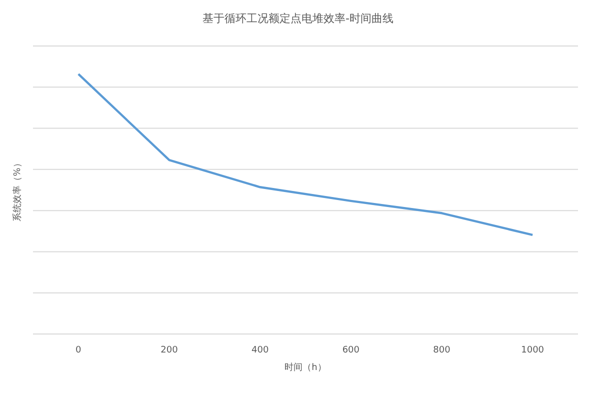 The image size is (596, 393). Describe the element at coordinates (260, 350) in the screenshot. I see `x-tick-label: 400` at that location.